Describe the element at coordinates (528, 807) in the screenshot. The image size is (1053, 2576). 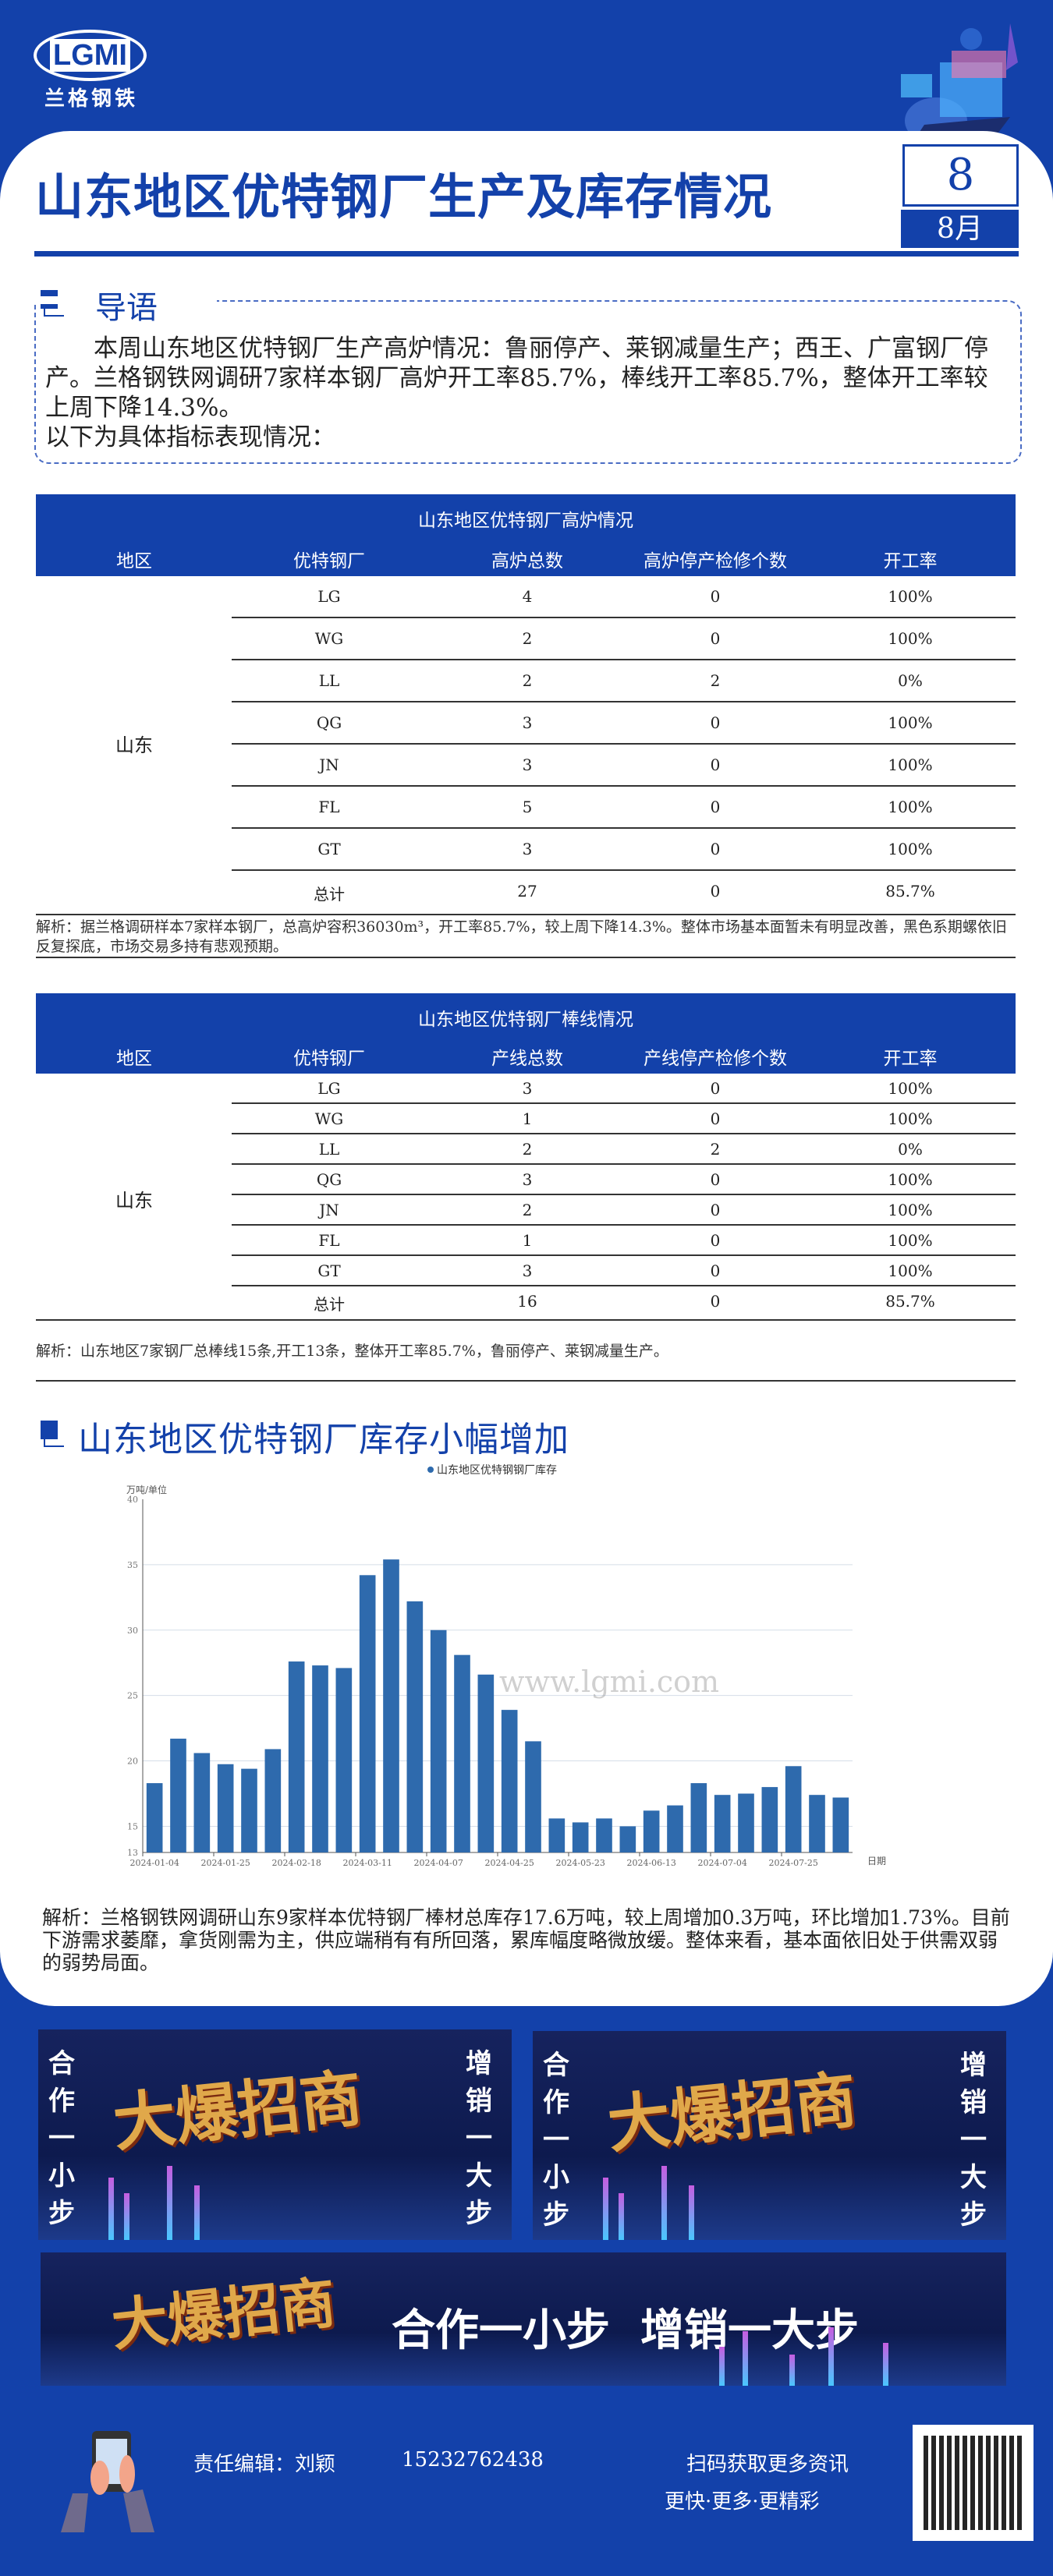
I see `total-count: 5` at that location.